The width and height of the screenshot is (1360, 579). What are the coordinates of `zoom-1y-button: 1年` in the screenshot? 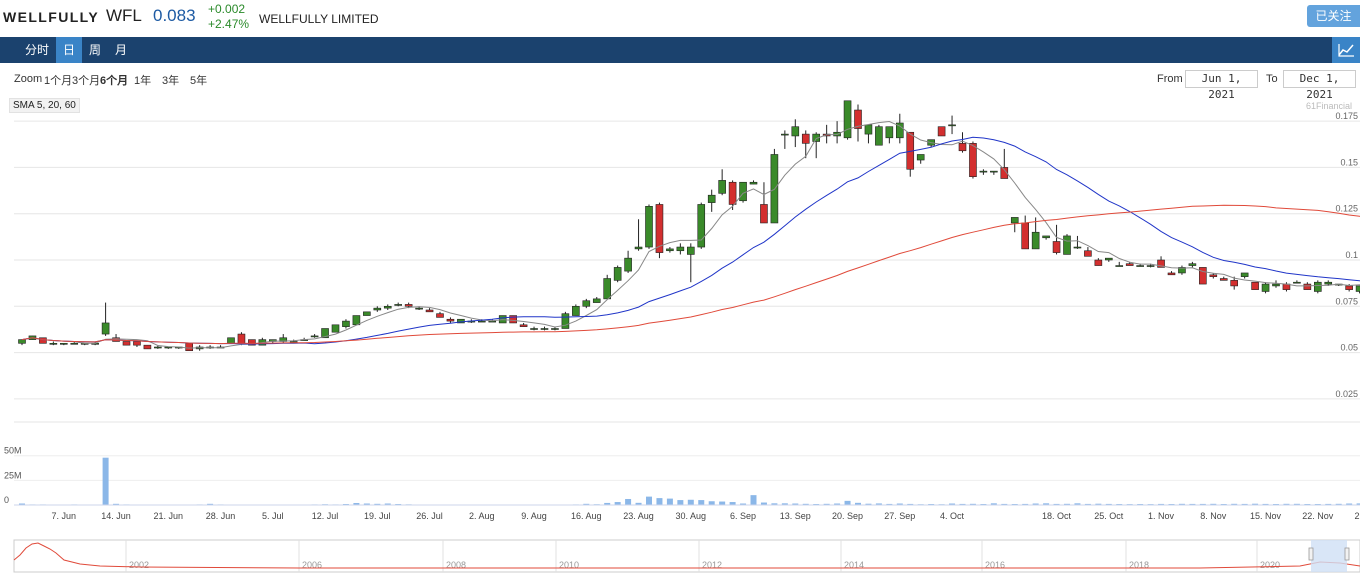 It's located at (143, 81).